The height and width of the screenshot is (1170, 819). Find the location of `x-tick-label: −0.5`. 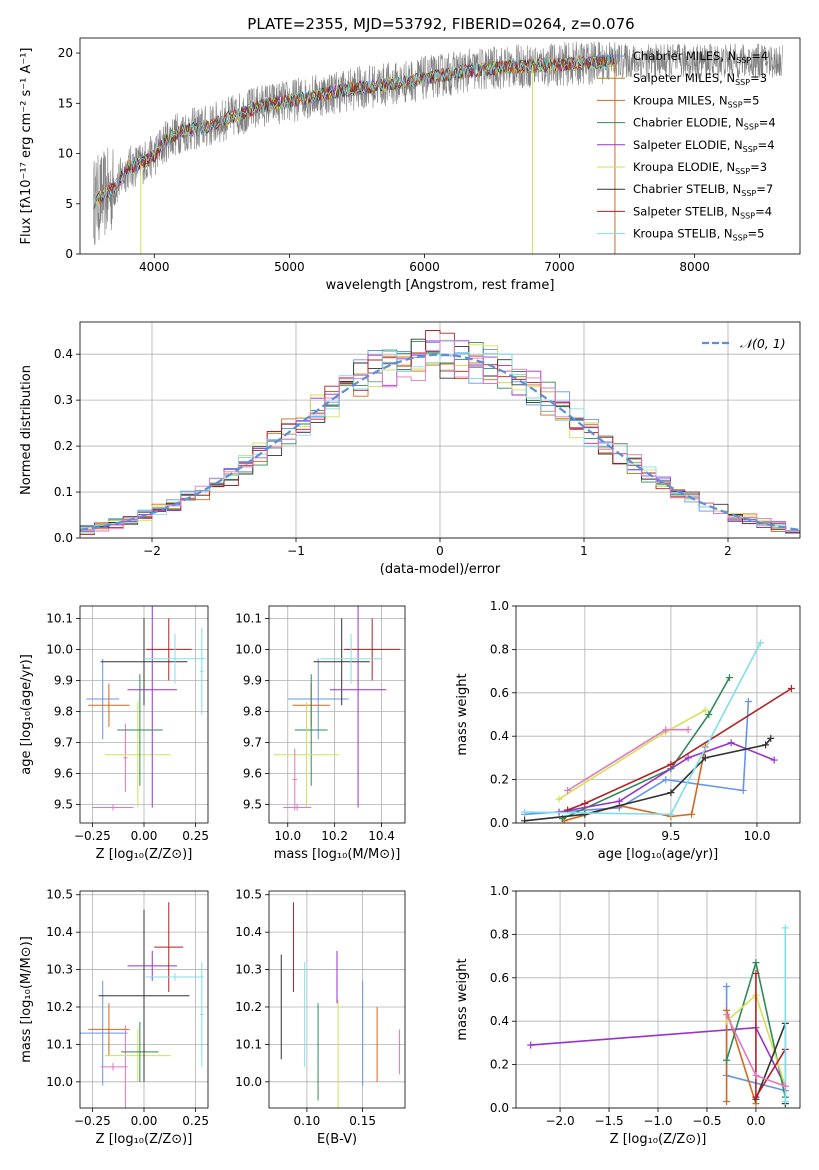

x-tick-label: −0.5 is located at coordinates (706, 1121).